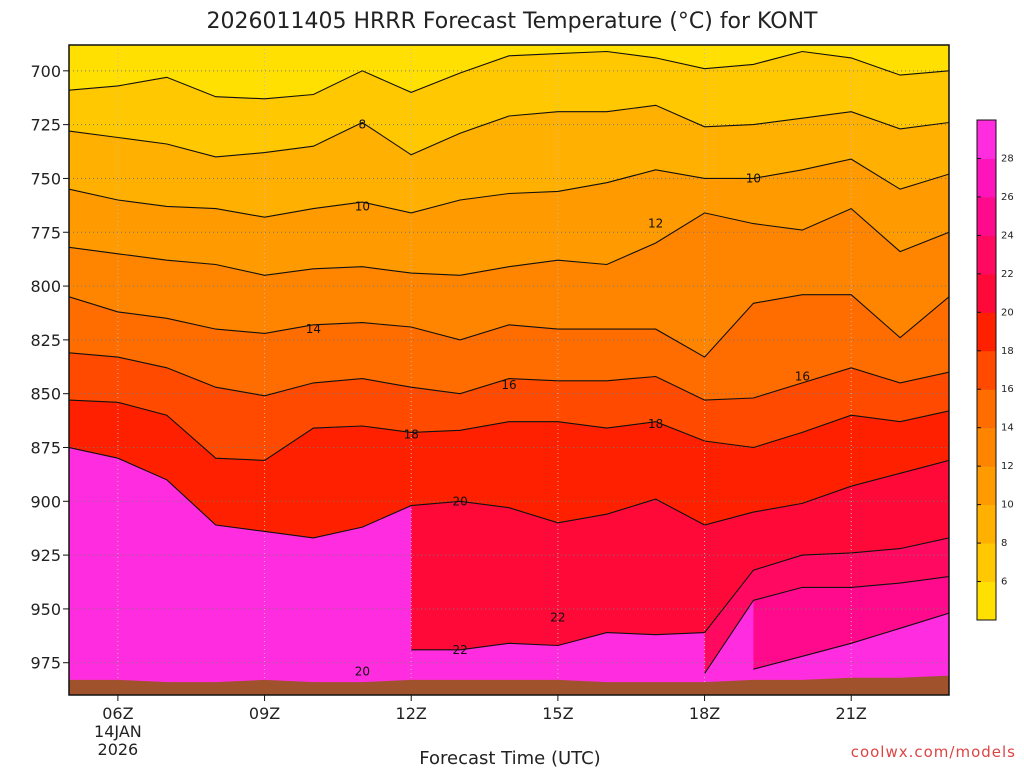 This screenshot has width=1024, height=768. I want to click on colorbar-label-20: 20, so click(1007, 312).